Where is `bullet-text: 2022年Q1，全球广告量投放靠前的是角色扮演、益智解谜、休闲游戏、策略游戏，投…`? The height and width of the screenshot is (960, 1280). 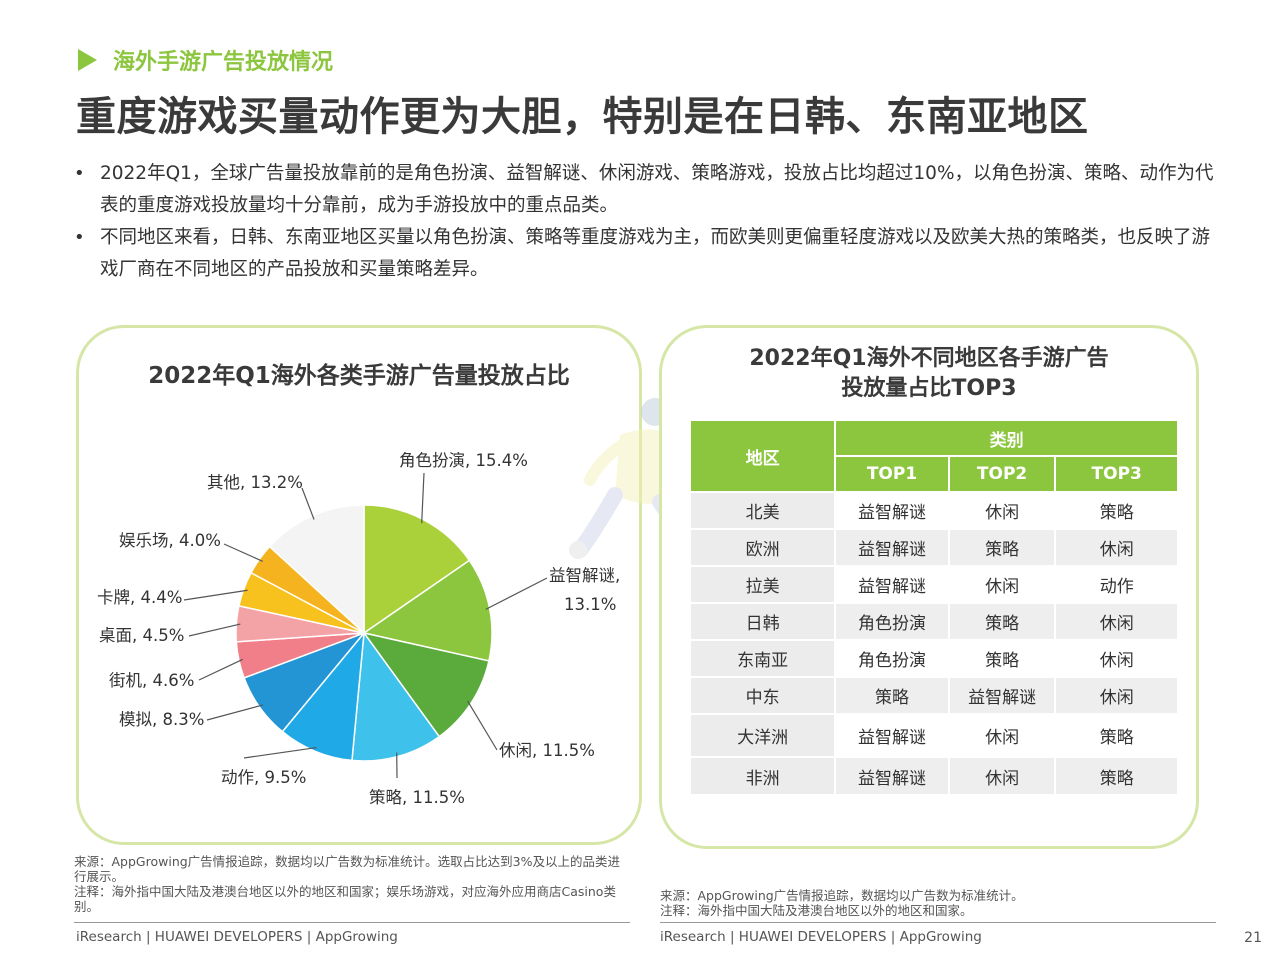 bullet-text: 2022年Q1，全球广告量投放靠前的是角色扮演、益智解谜、休闲游戏、策略游戏，投… is located at coordinates (657, 189).